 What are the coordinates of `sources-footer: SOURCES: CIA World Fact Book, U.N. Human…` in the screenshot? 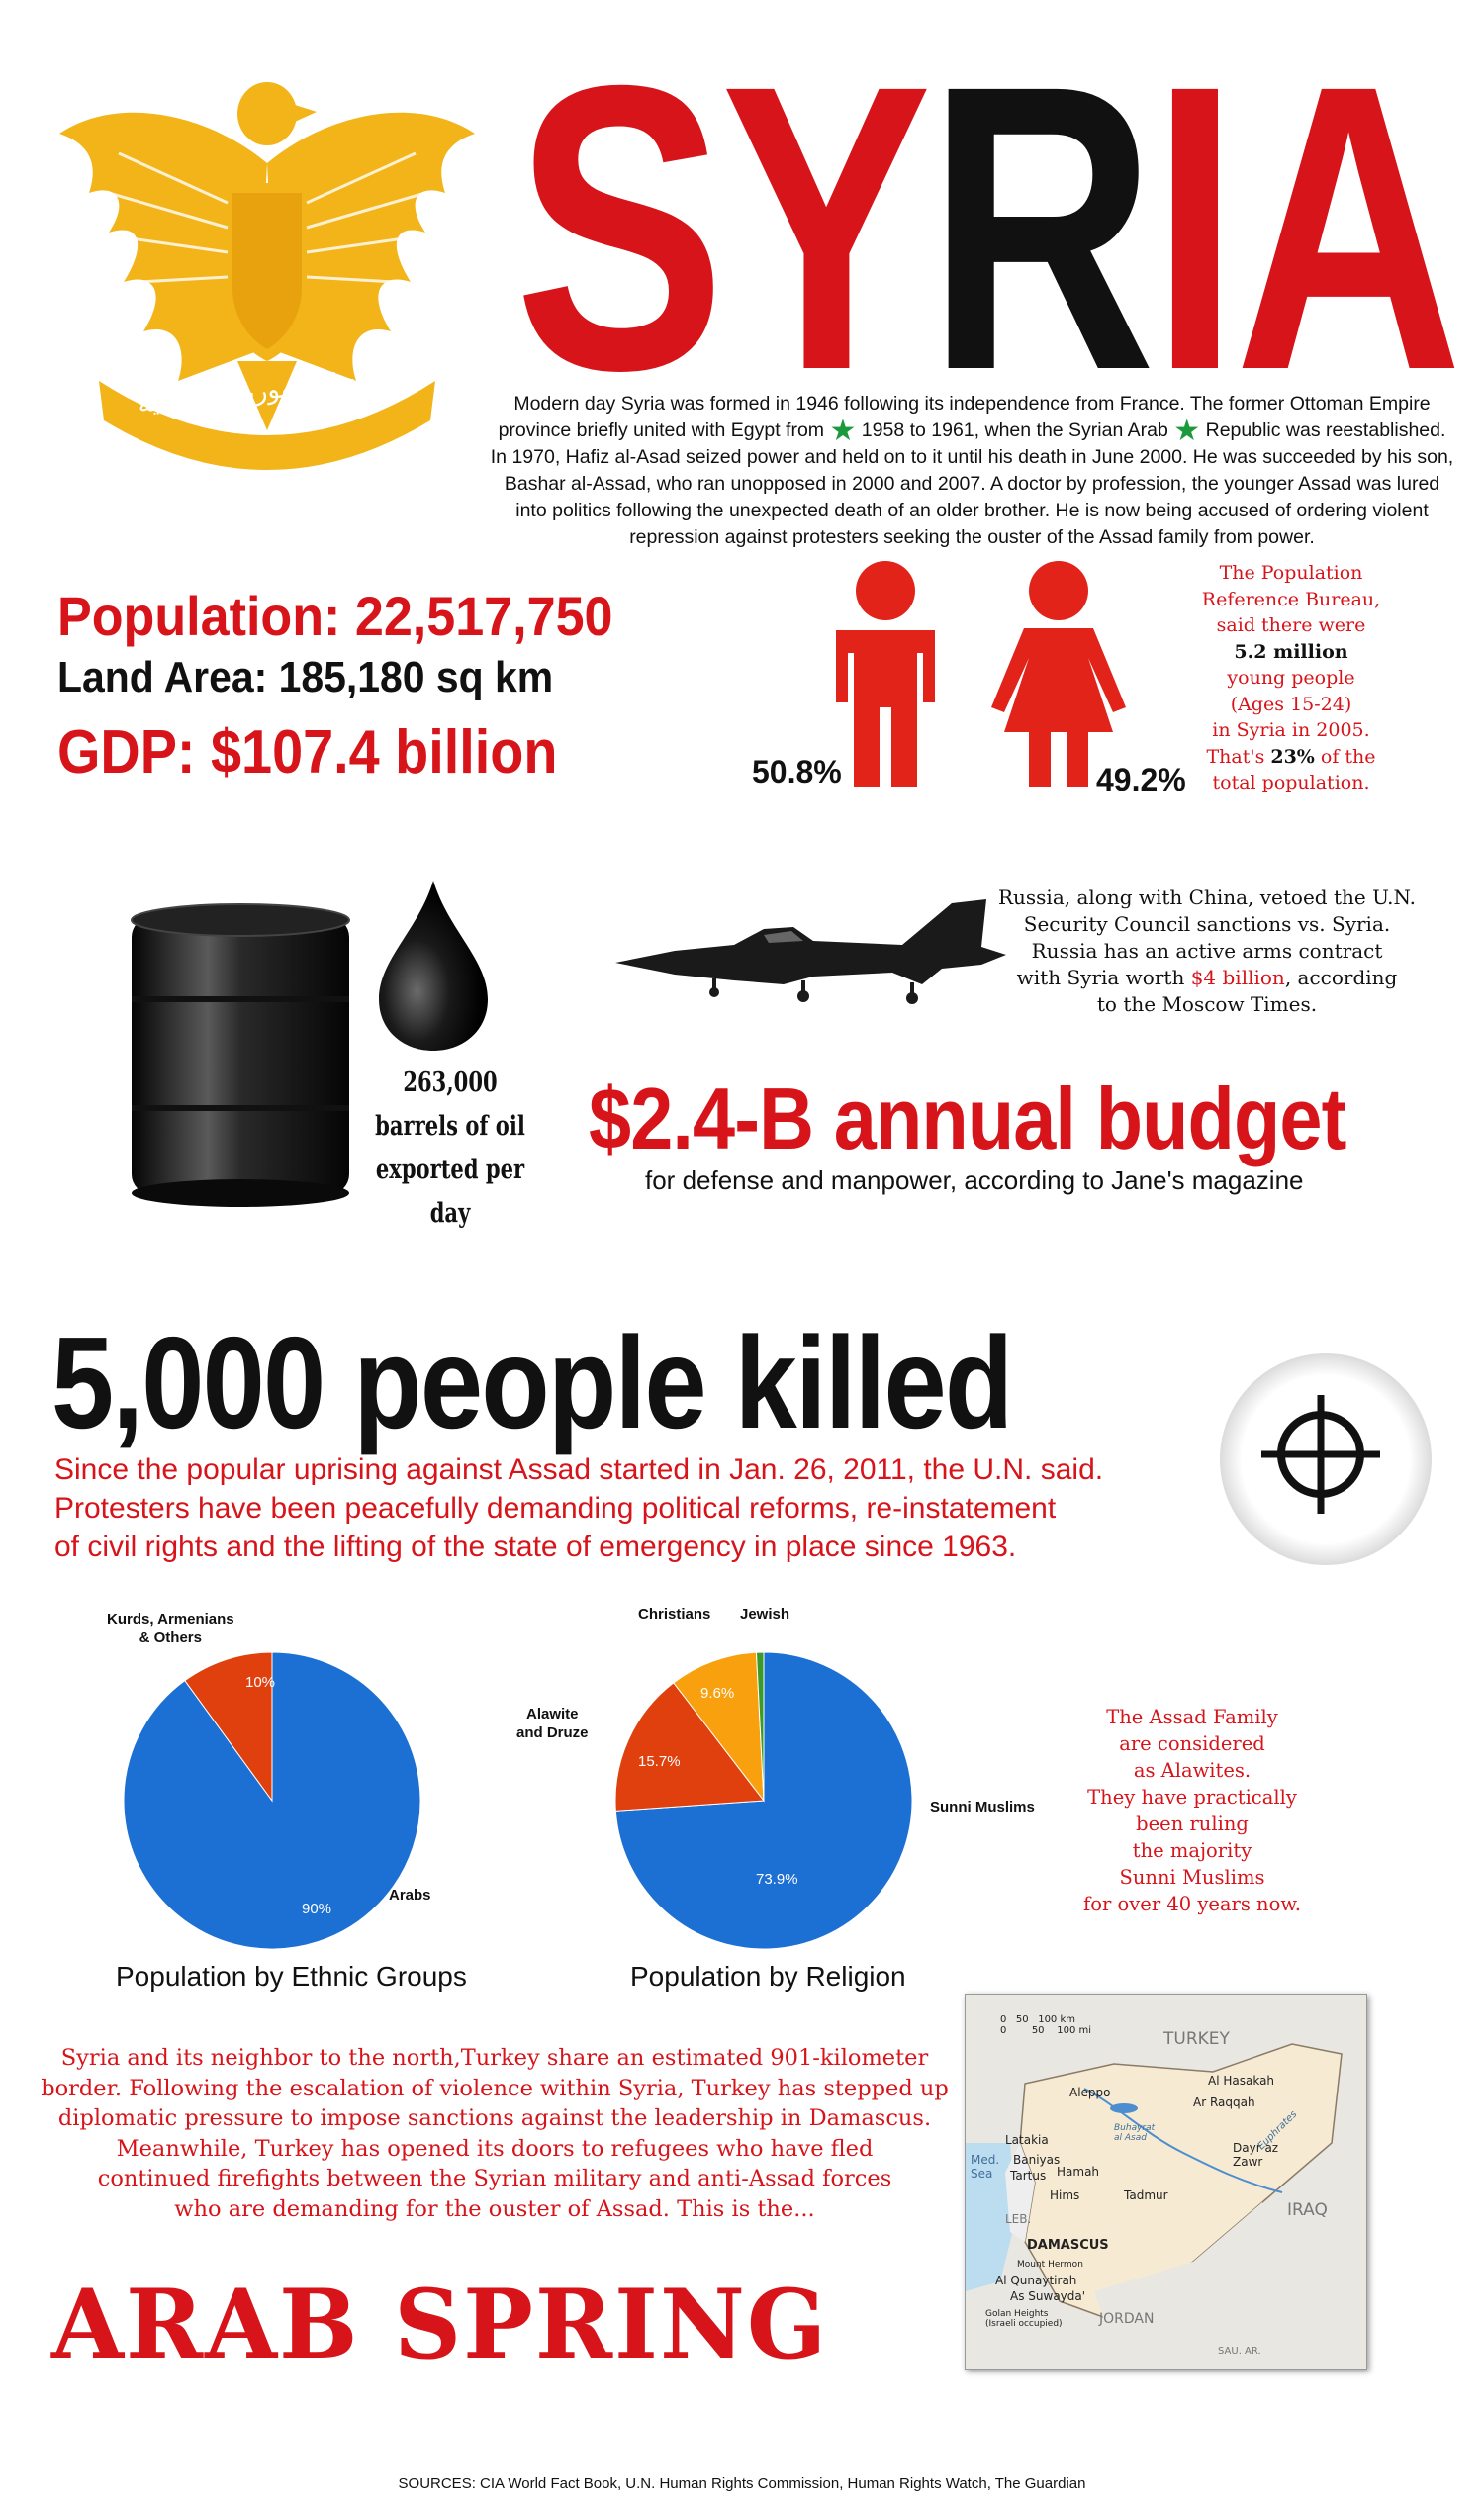 It's located at (742, 2483).